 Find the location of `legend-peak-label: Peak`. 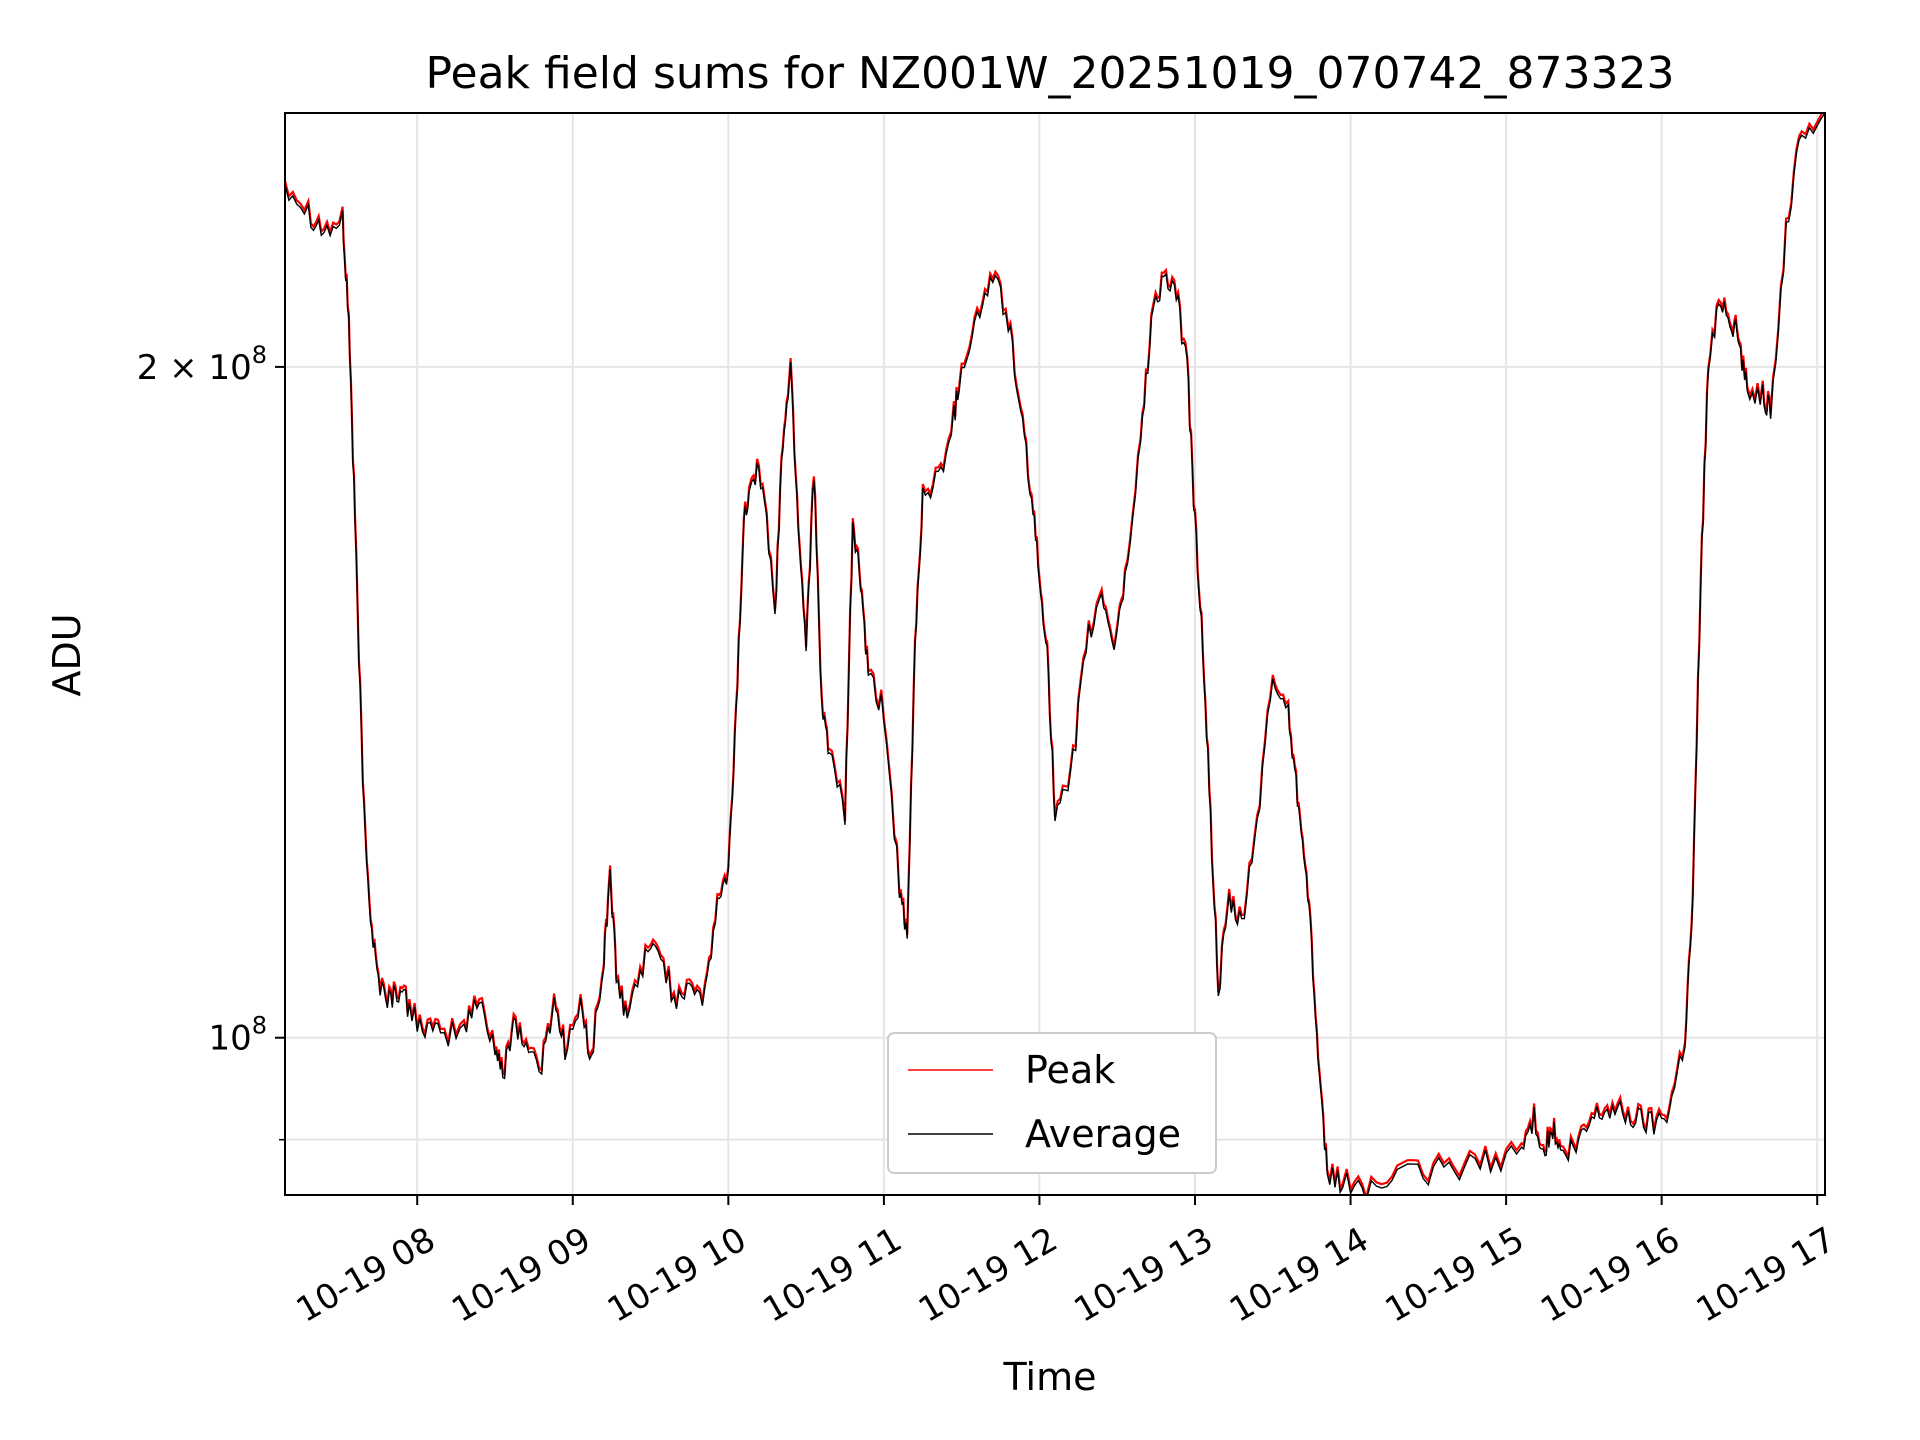

legend-peak-label: Peak is located at coordinates (1070, 1070).